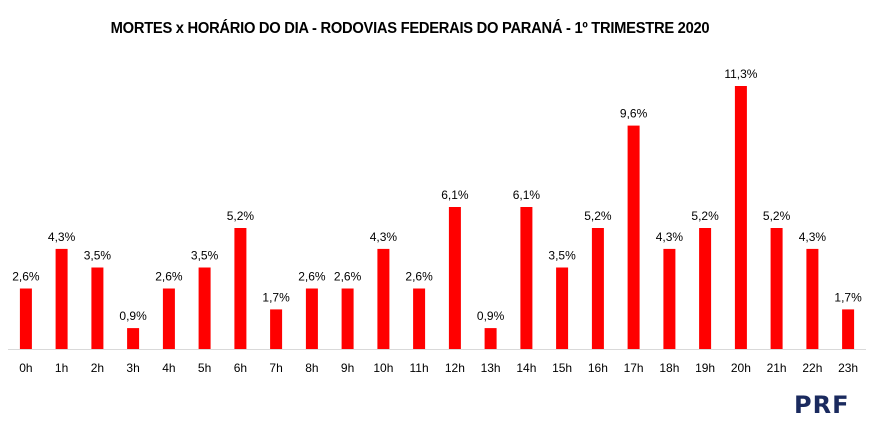 The image size is (874, 433). What do you see at coordinates (634, 368) in the screenshot?
I see `x-tick-label-17h: 17h` at bounding box center [634, 368].